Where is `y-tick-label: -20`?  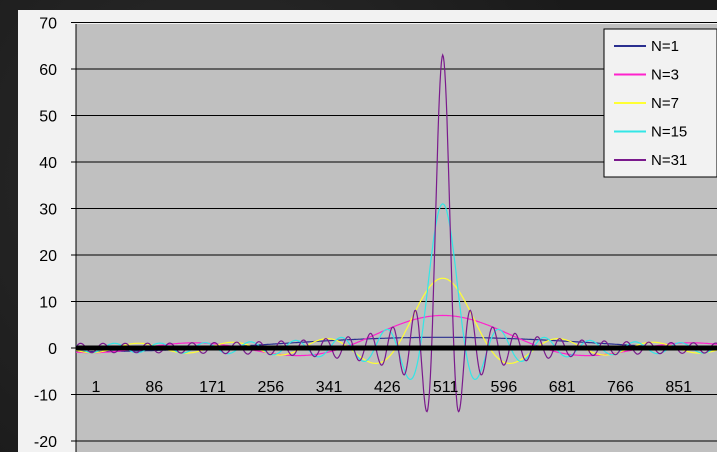
y-tick-label: -20 is located at coordinates (45, 442).